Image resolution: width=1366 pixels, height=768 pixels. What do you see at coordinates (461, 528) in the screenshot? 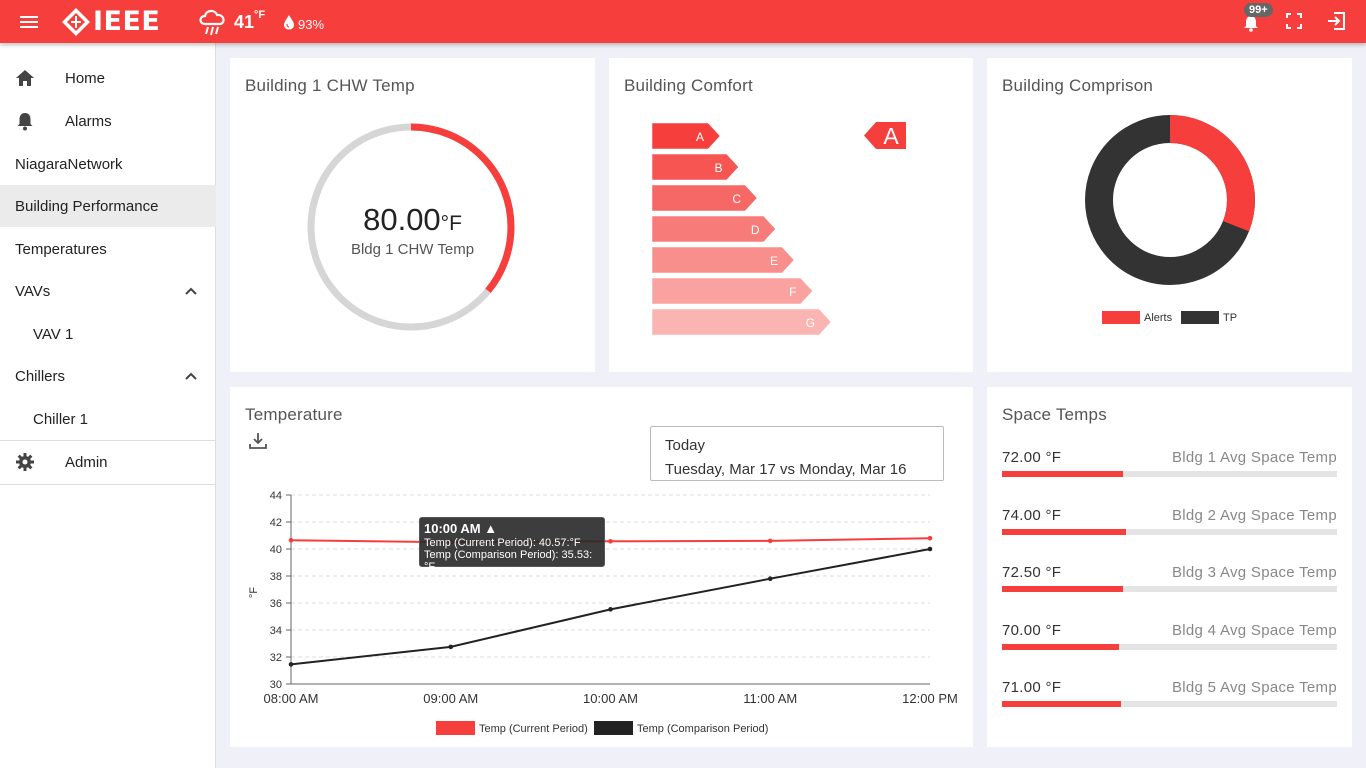
I see `tooltip-time: 10:00 AM ▲` at bounding box center [461, 528].